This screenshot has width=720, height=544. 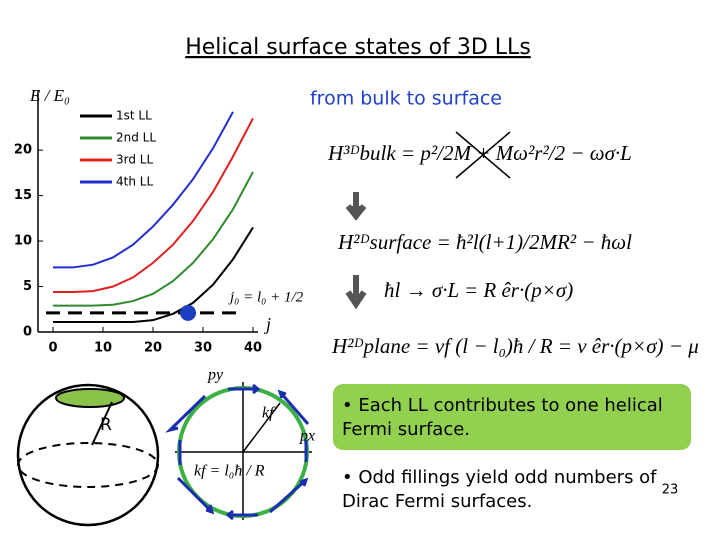 I want to click on bullet-text: • Each LL contributes to one helical, so click(x=502, y=405).